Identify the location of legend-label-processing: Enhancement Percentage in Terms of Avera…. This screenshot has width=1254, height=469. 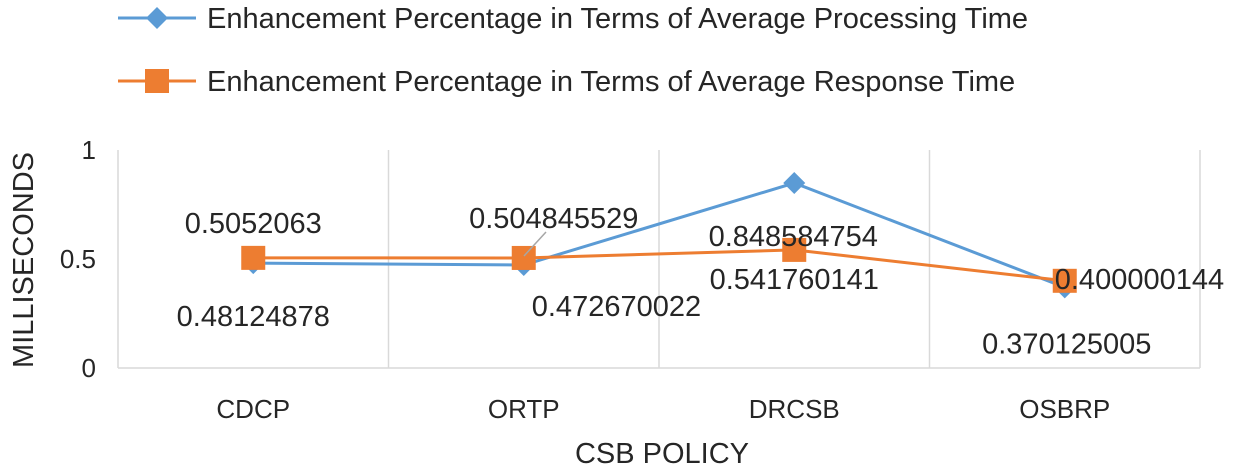
(617, 19).